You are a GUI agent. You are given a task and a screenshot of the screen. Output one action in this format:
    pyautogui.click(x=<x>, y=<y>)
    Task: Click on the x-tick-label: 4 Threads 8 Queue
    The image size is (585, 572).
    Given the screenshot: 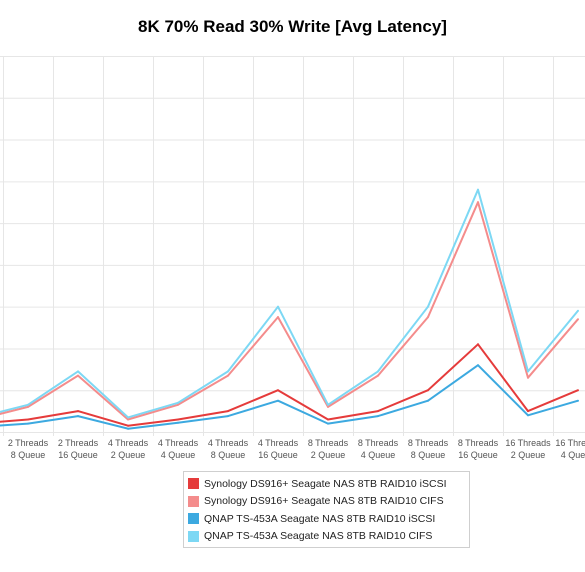 What is the action you would take?
    pyautogui.click(x=228, y=449)
    